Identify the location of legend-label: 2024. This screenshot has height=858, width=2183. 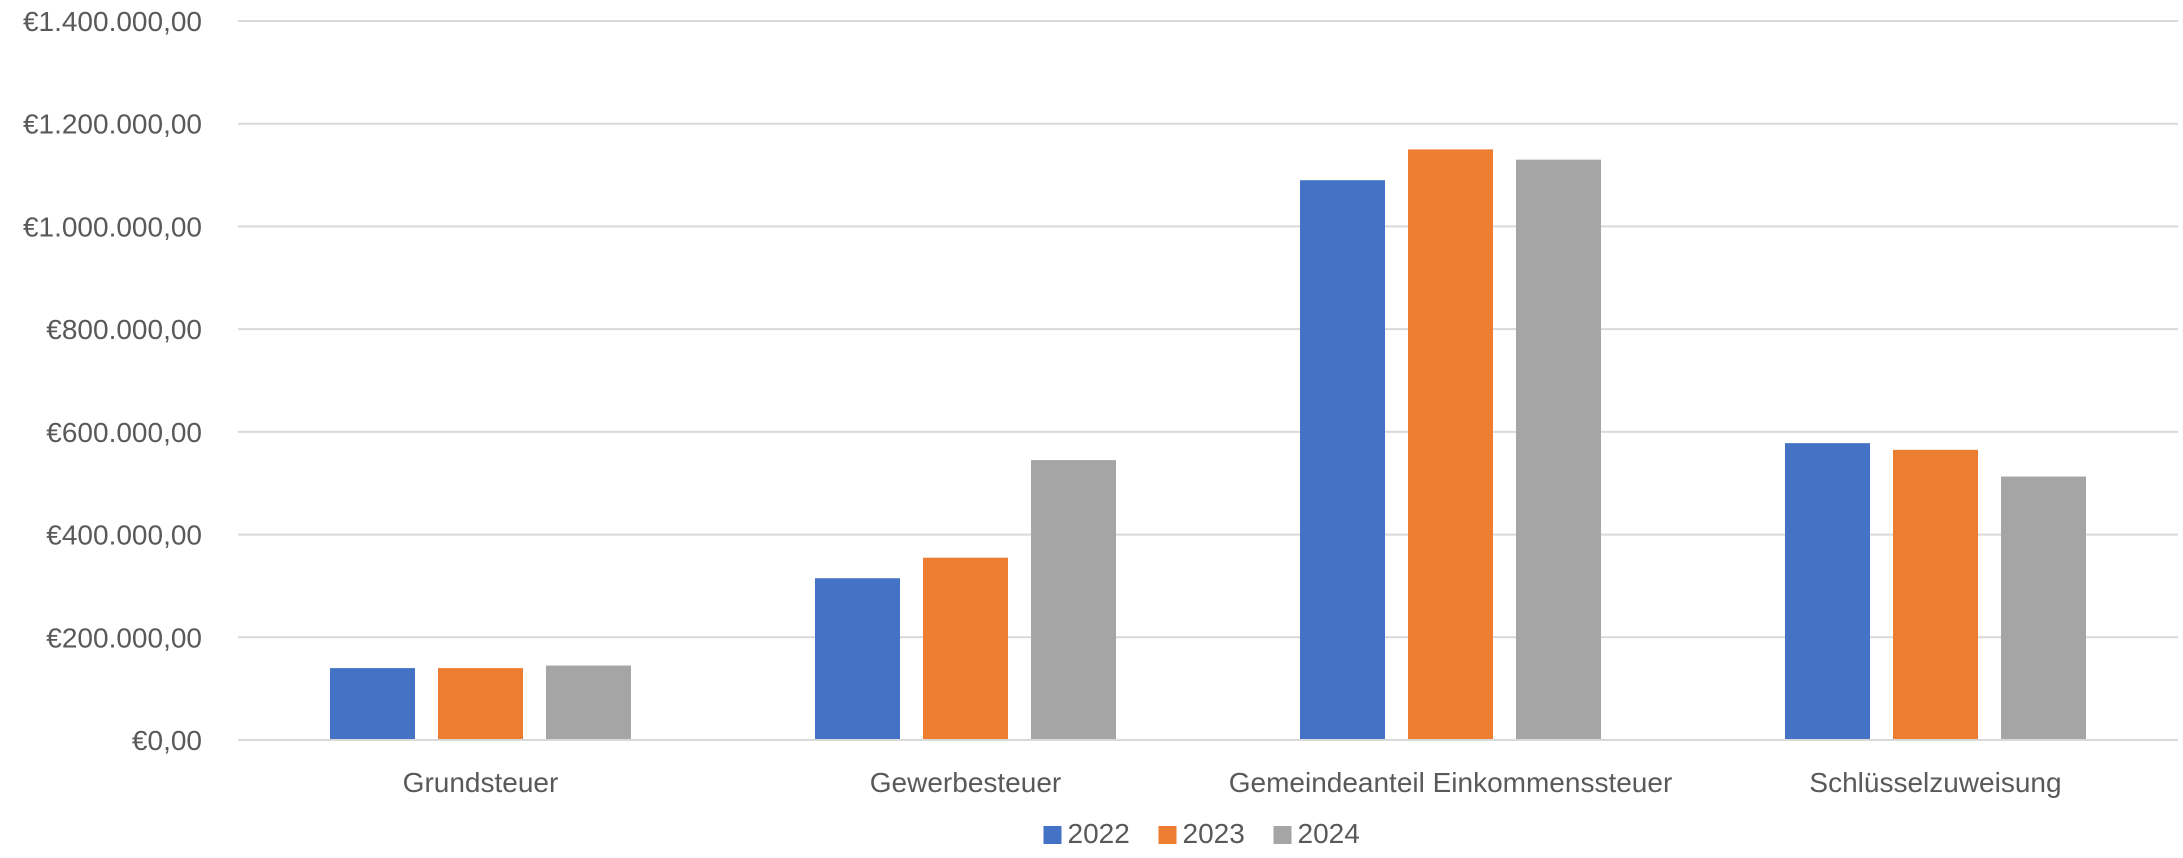
(1329, 833).